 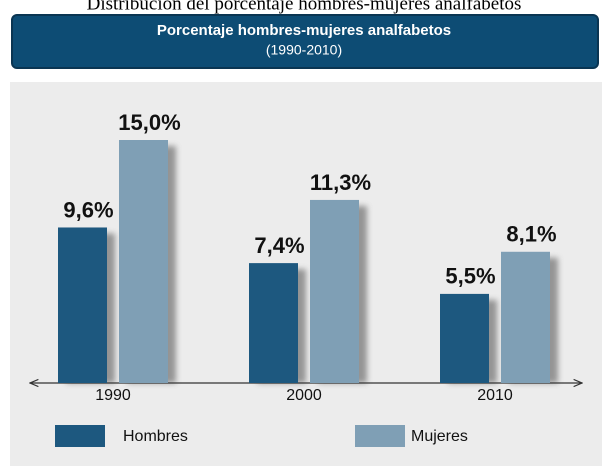 What do you see at coordinates (304, 30) in the screenshot?
I see `chart-title: Porcentaje hombres-mujeres analfabetos` at bounding box center [304, 30].